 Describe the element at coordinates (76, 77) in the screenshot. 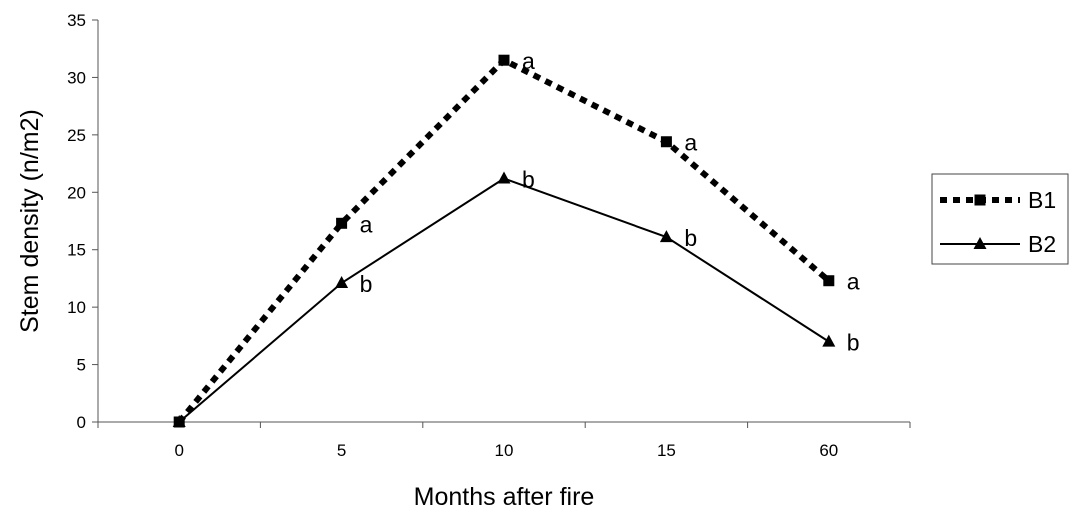

I see `y-tick-label: 30` at that location.